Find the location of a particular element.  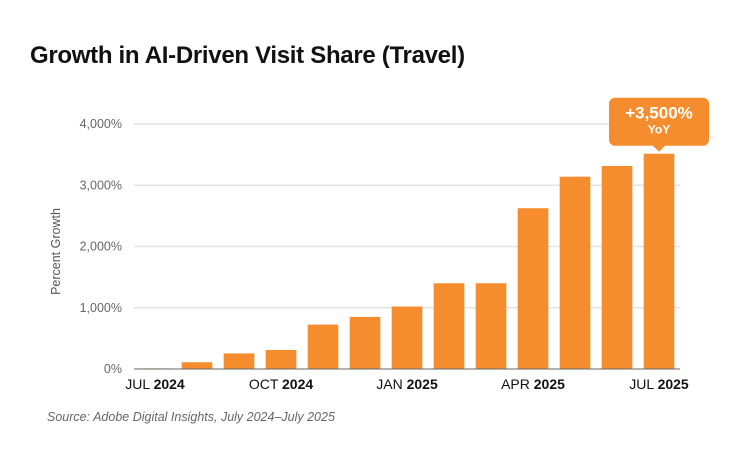

y-tick-label: 2,000% is located at coordinates (101, 247).